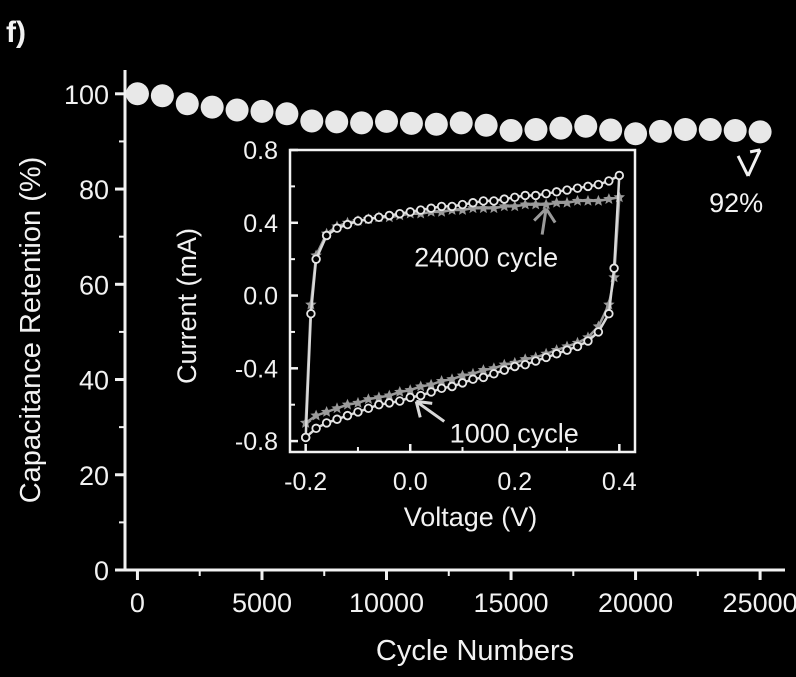 This screenshot has width=796, height=677. What do you see at coordinates (736, 183) in the screenshot?
I see `retention-annotation: 92%` at bounding box center [736, 183].